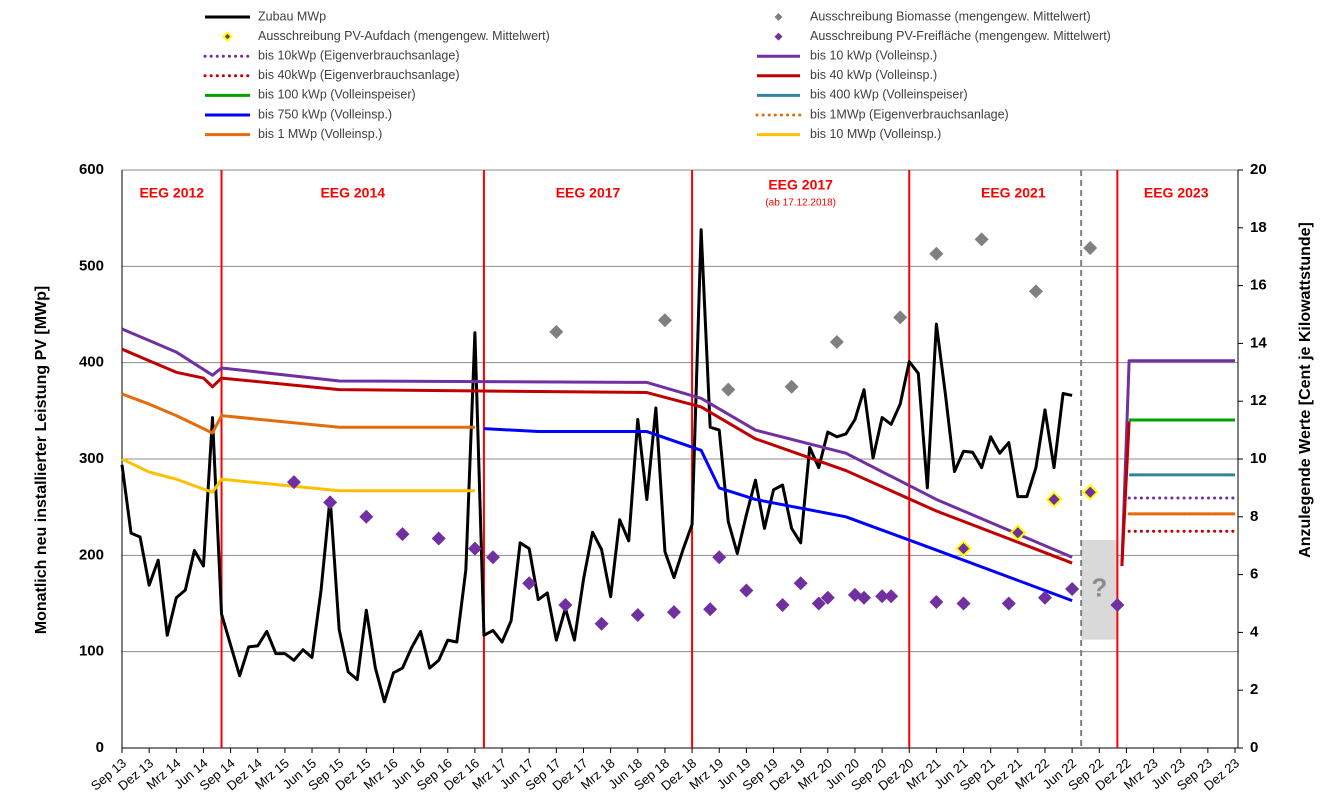 Image resolution: width=1326 pixels, height=807 pixels. What do you see at coordinates (1176, 193) in the screenshot?
I see `period-label: EEG 2023` at bounding box center [1176, 193].